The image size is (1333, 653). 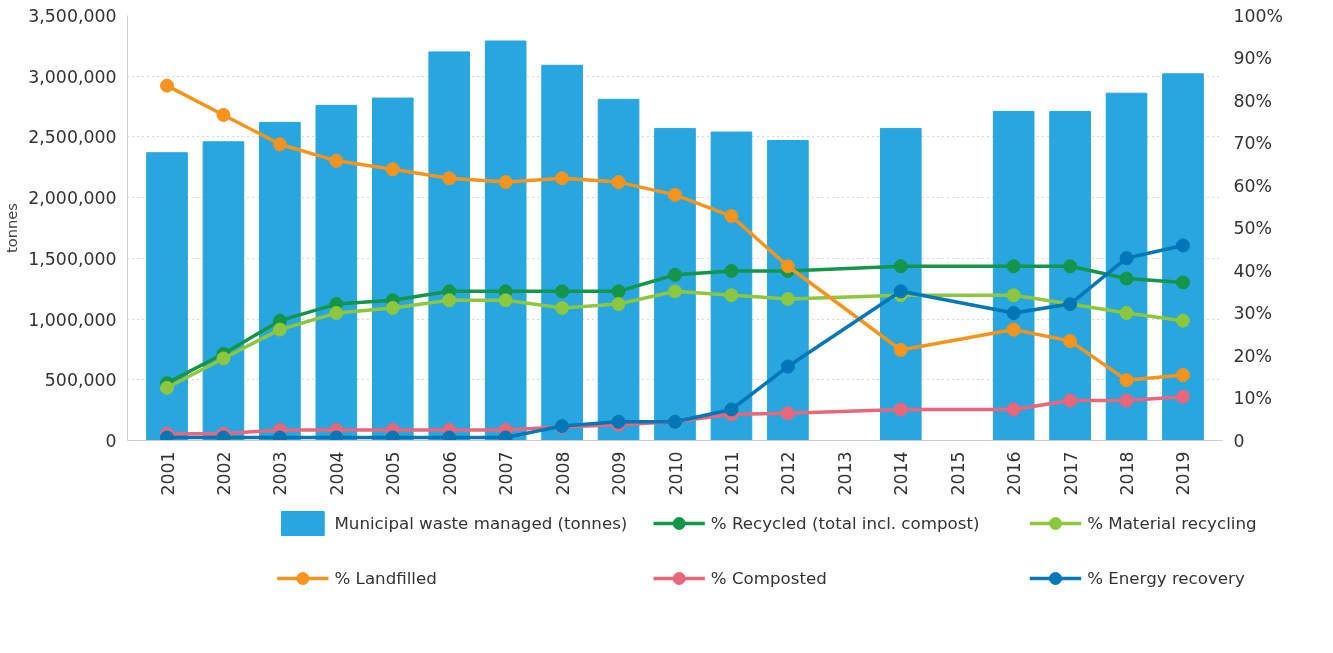 I want to click on x-tick-label: 2003, so click(x=280, y=473).